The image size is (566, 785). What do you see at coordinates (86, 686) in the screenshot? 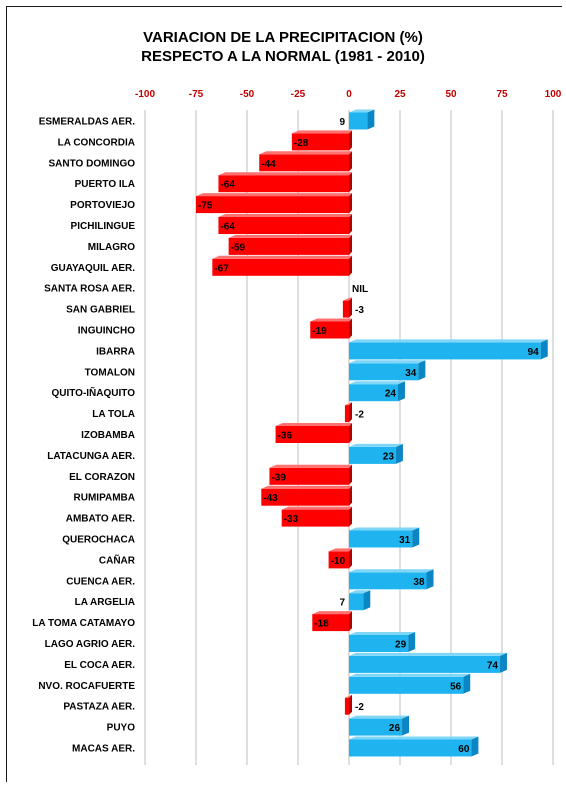
I see `category-label: NVO. ROCAFUERTE` at bounding box center [86, 686].